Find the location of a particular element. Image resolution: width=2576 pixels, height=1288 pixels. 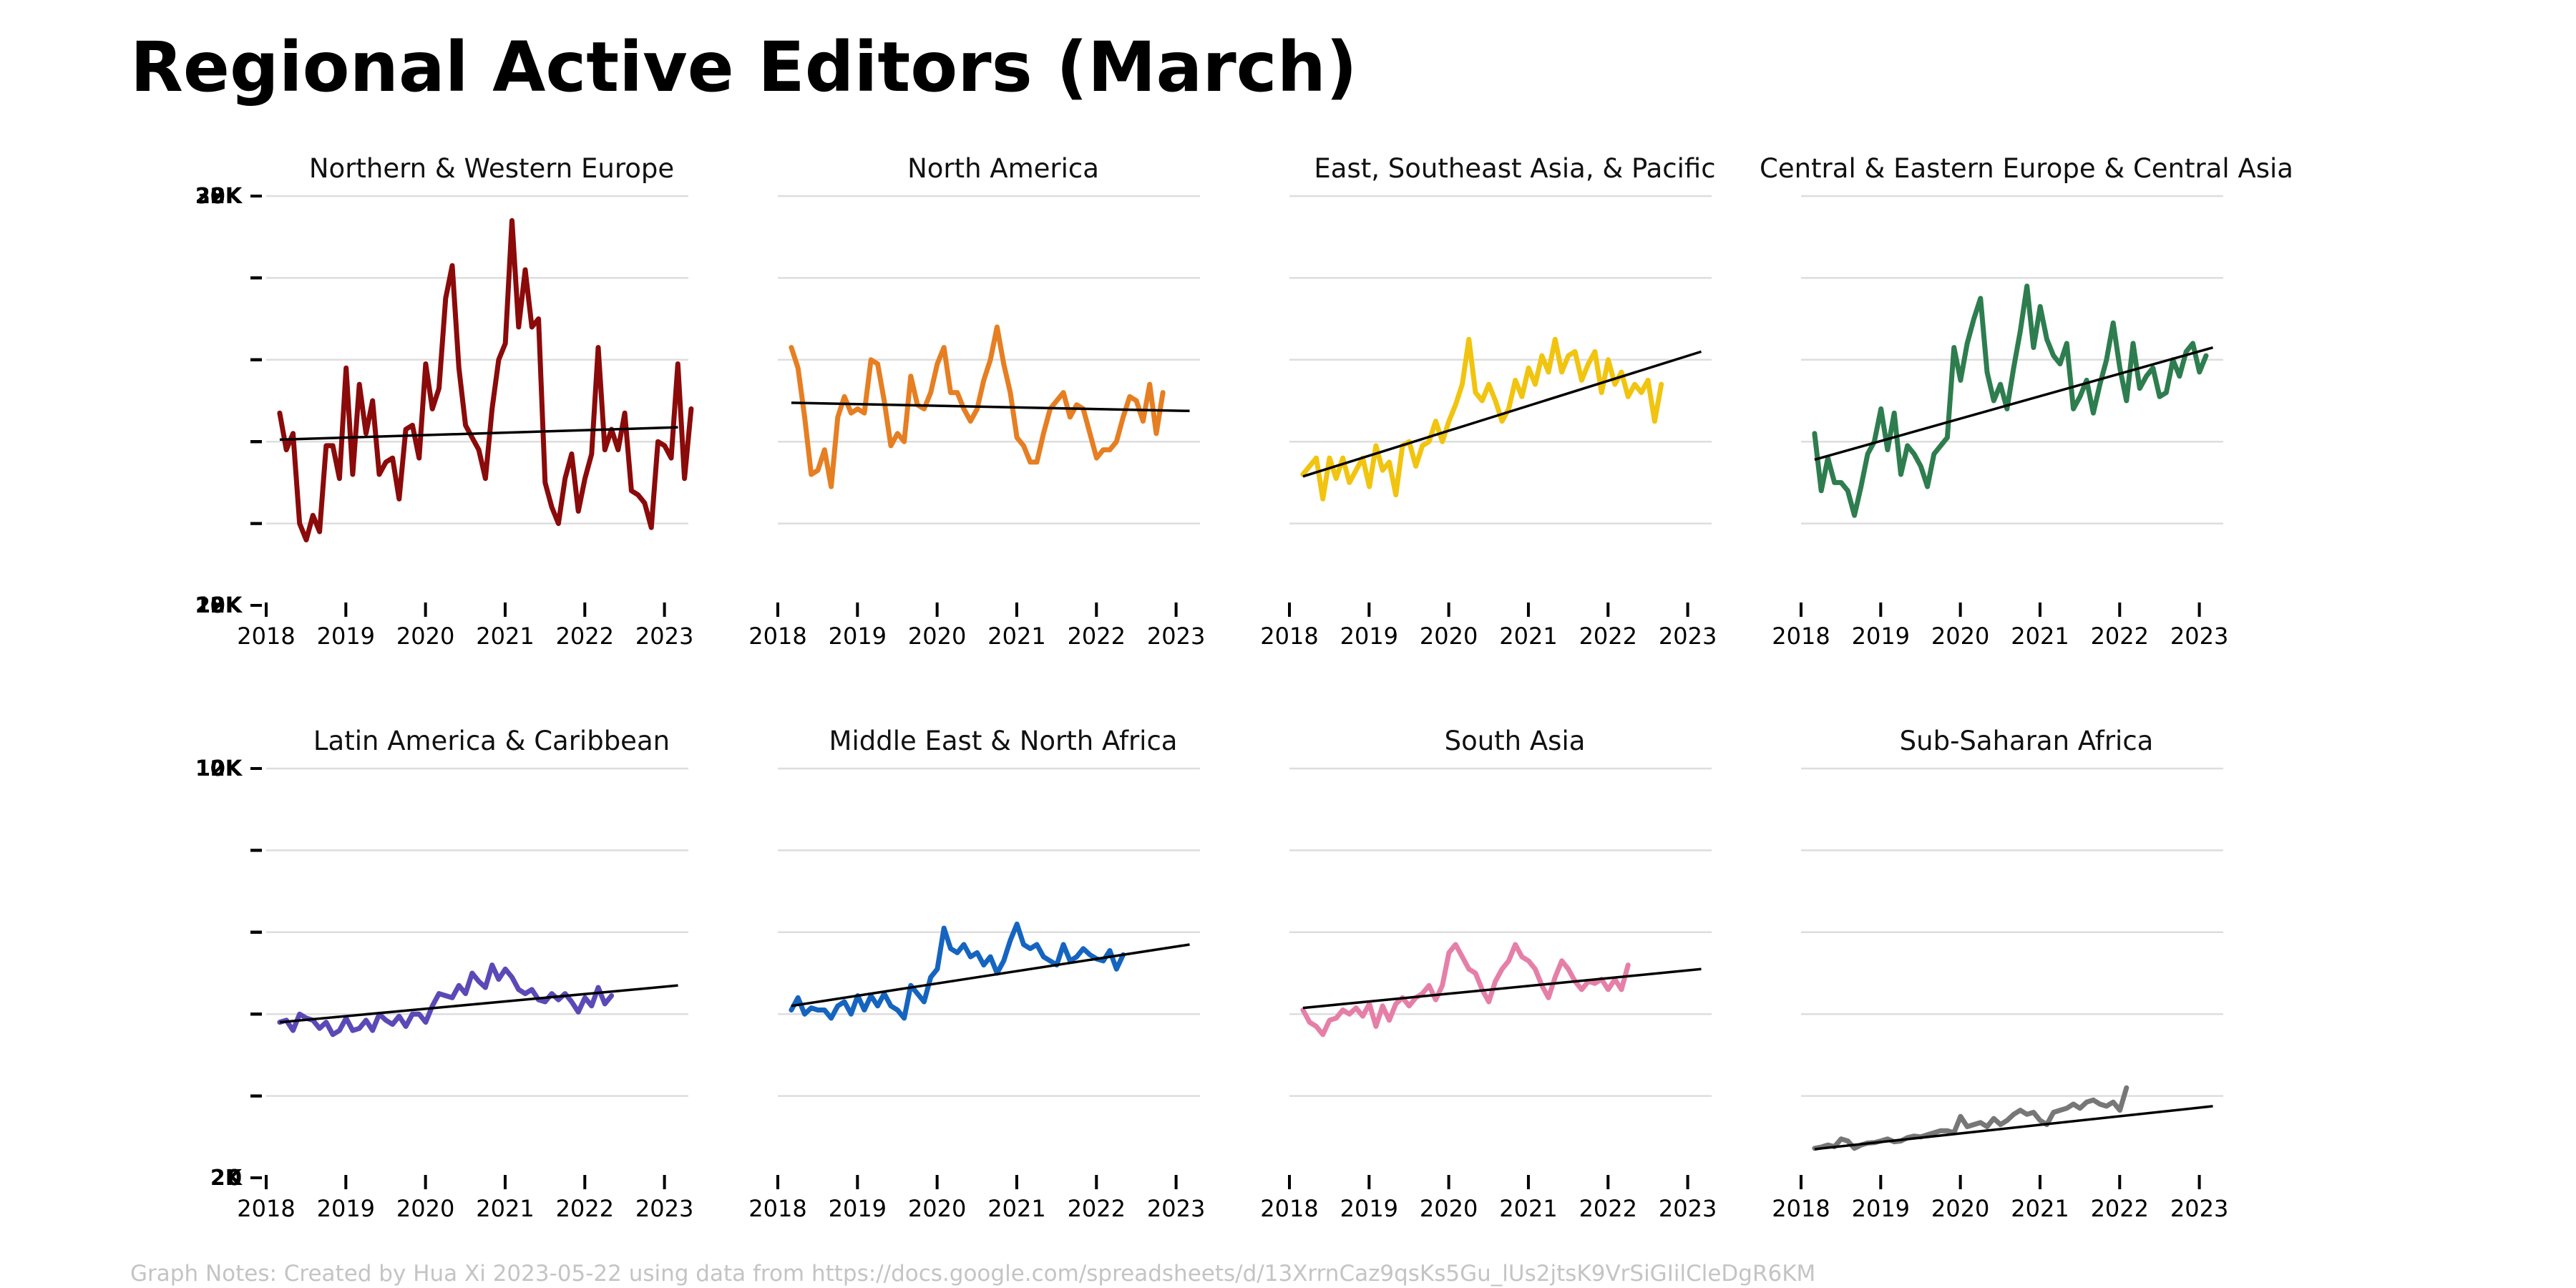

y-tick-label: 2K is located at coordinates (226, 1178).